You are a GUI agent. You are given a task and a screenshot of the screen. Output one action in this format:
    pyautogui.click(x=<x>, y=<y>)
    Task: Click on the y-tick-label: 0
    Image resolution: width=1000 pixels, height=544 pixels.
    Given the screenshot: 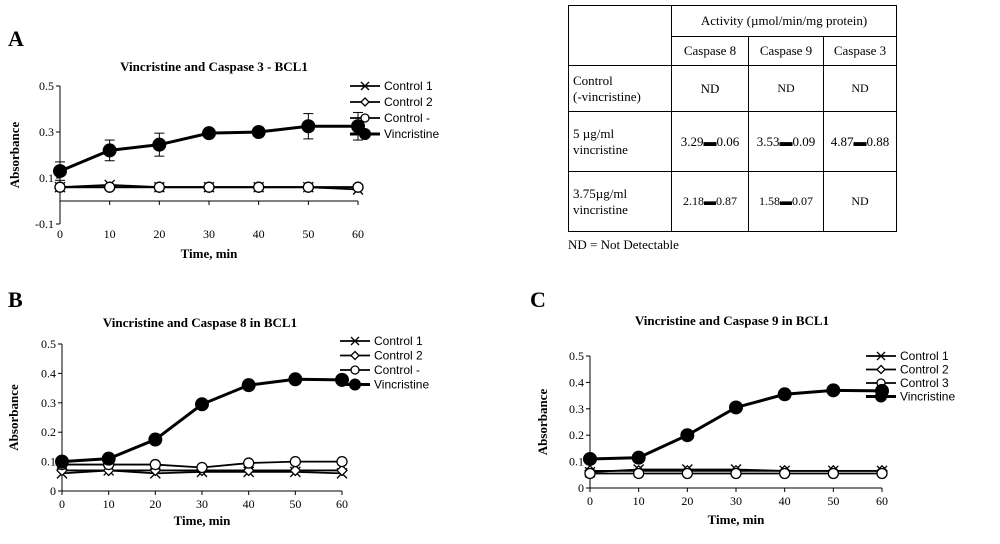 What is the action you would take?
    pyautogui.click(x=581, y=488)
    